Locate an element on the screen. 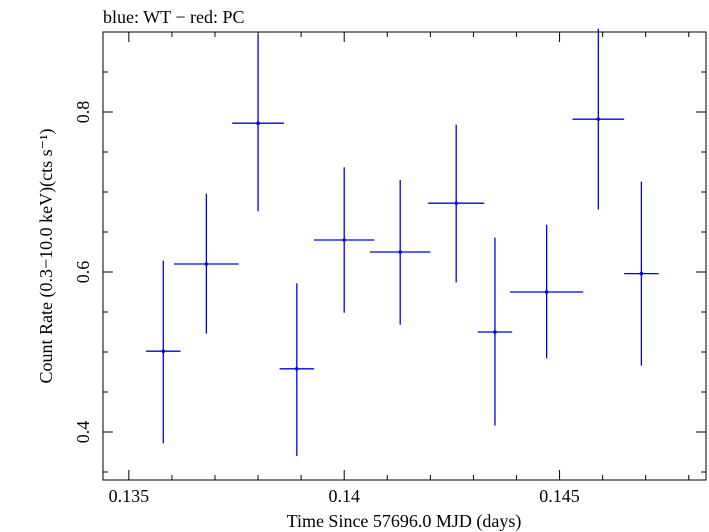 The image size is (709, 532). x-axis-label: Time Since 57696.0 MJD (days) is located at coordinates (404, 521).